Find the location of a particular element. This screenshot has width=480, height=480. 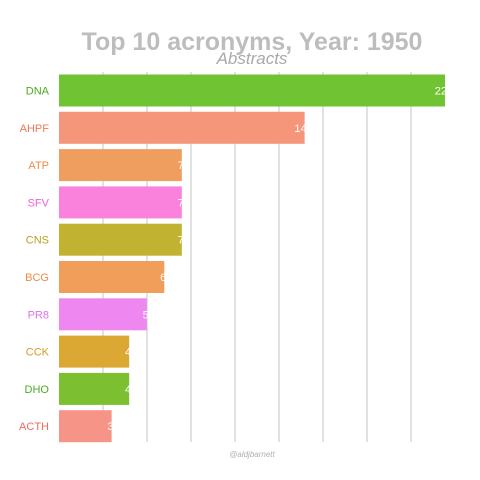

bar-bcg is located at coordinates (112, 277).